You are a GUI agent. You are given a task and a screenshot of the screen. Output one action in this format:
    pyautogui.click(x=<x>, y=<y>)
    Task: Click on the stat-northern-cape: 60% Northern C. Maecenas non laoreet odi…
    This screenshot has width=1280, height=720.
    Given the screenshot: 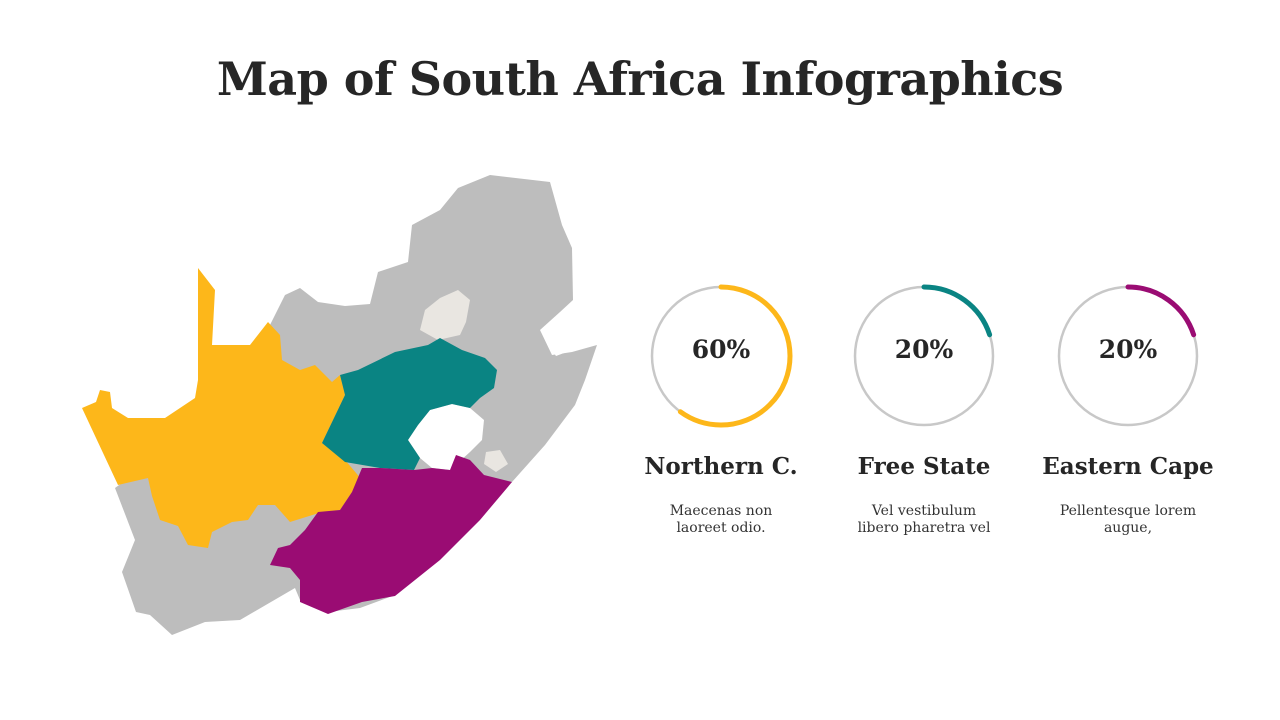 What is the action you would take?
    pyautogui.click(x=721, y=409)
    